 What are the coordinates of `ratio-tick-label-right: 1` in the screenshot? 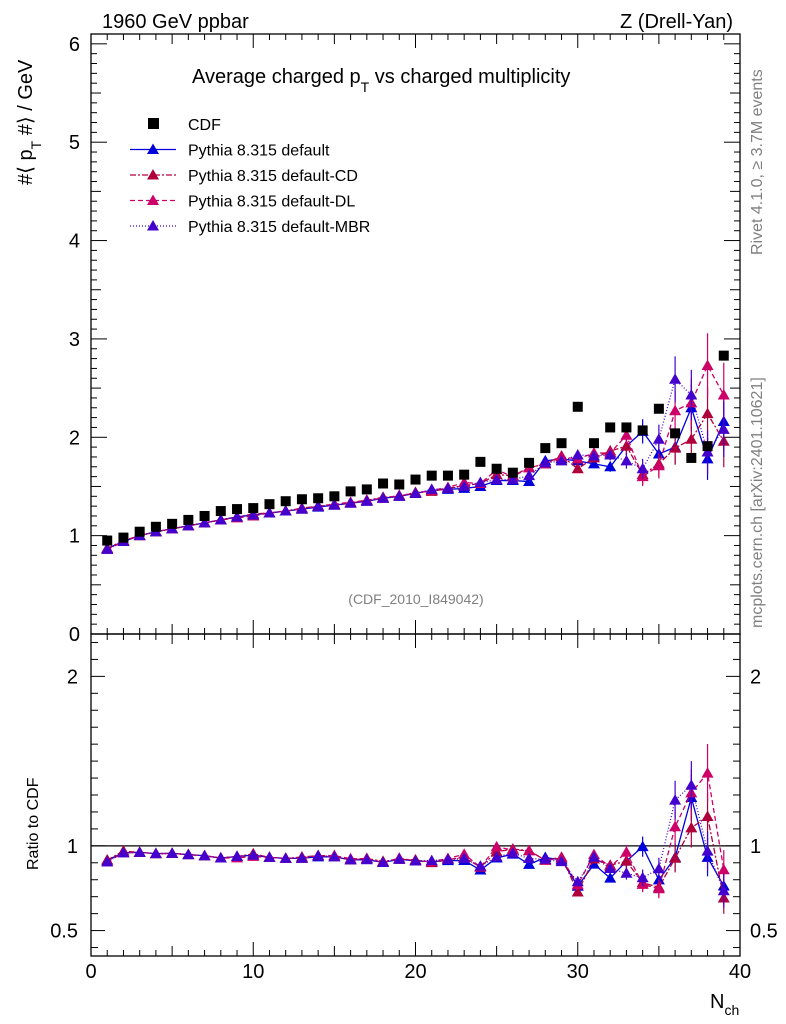 It's located at (755, 847).